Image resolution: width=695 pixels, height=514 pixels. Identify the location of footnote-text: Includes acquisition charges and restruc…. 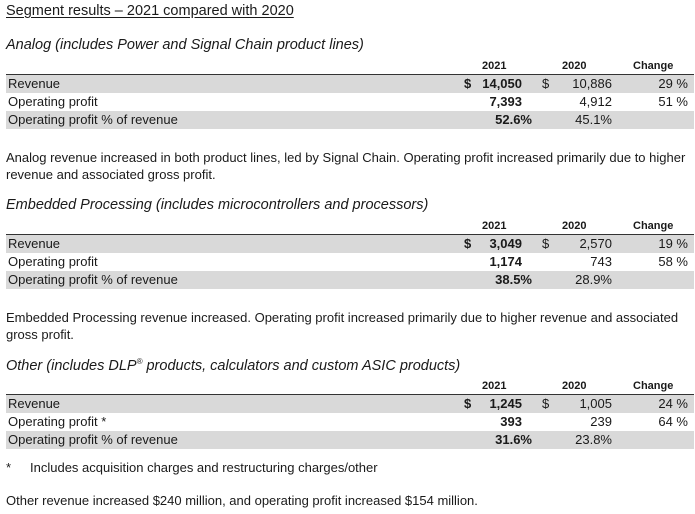
(204, 467).